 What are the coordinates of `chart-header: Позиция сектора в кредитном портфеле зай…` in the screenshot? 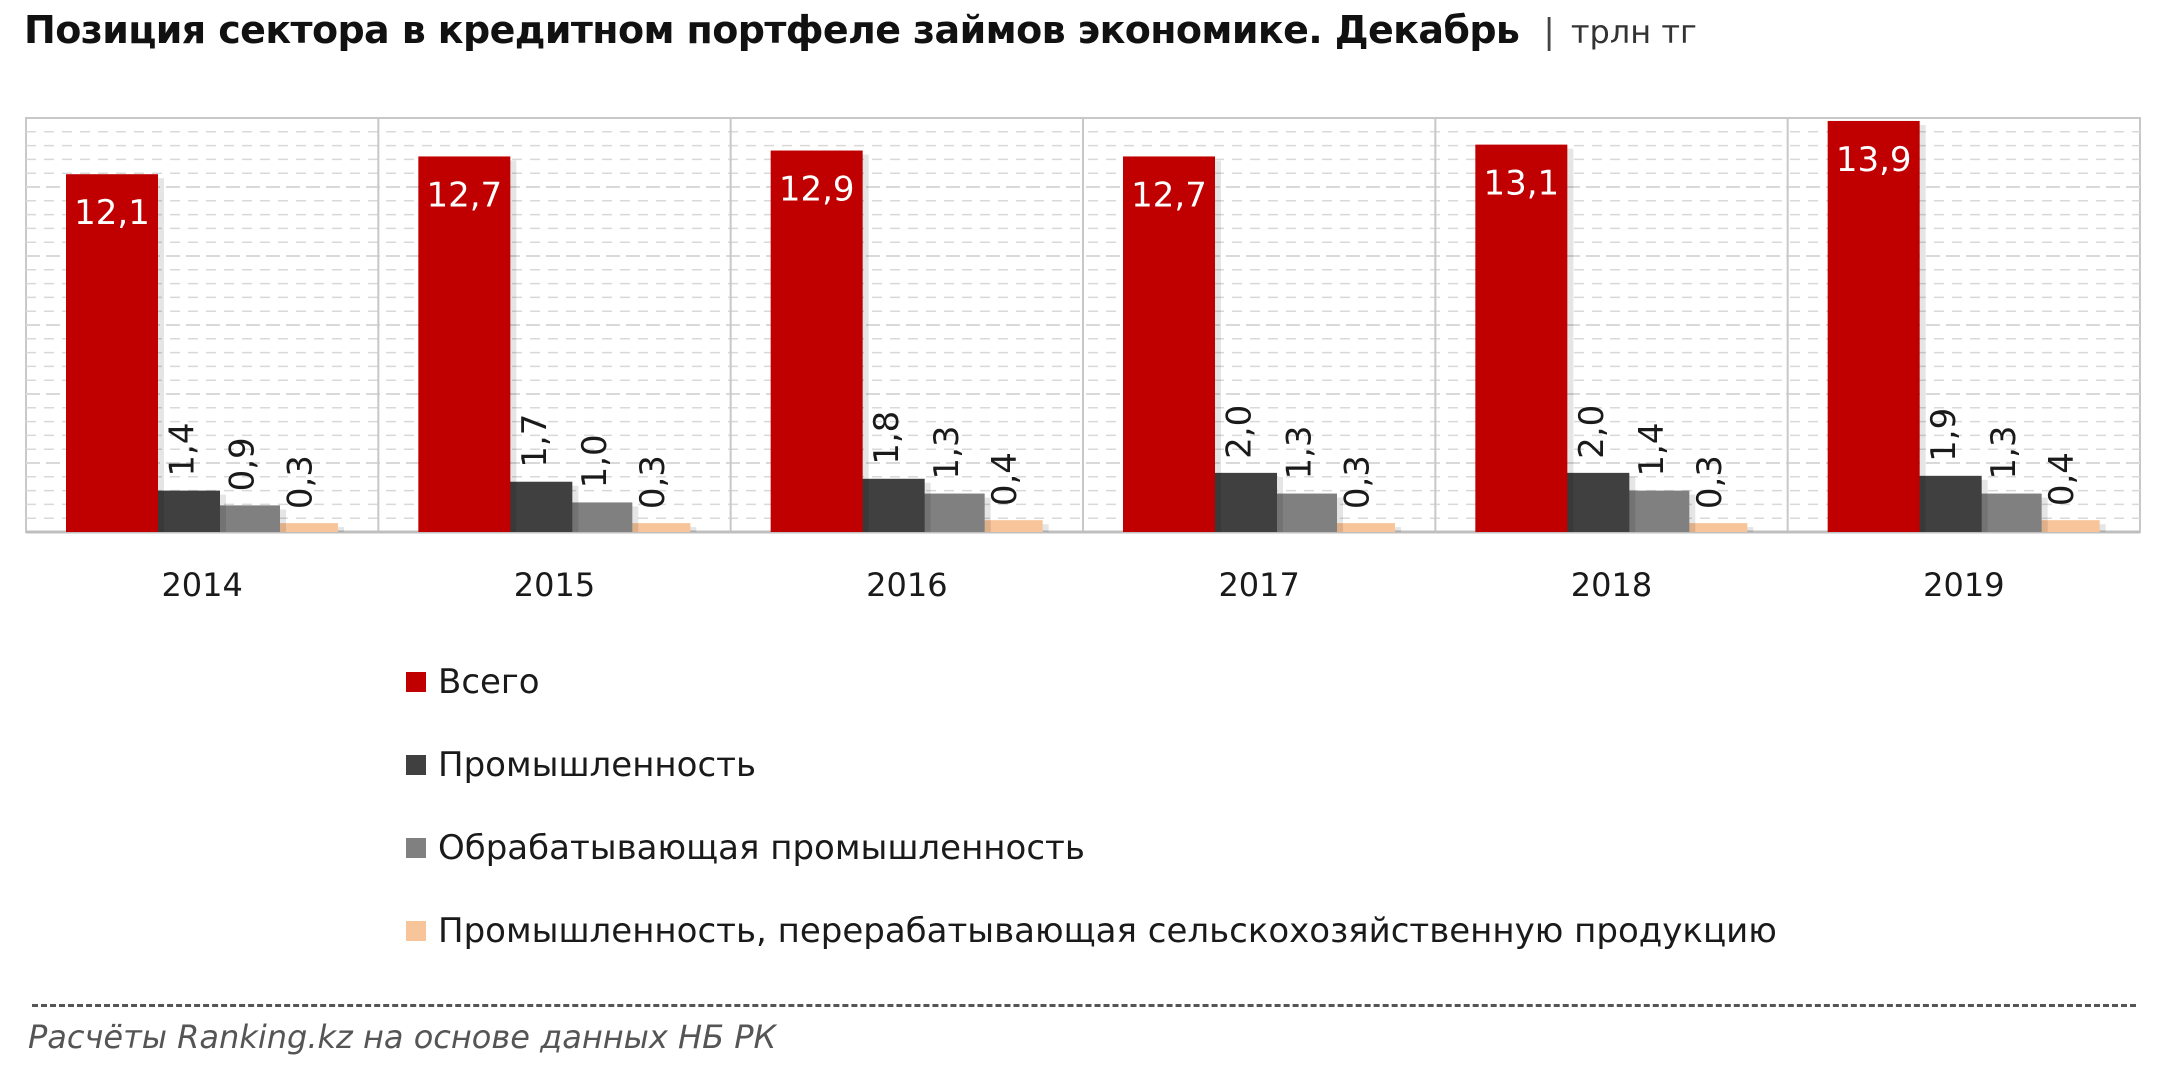 It's located at (860, 38).